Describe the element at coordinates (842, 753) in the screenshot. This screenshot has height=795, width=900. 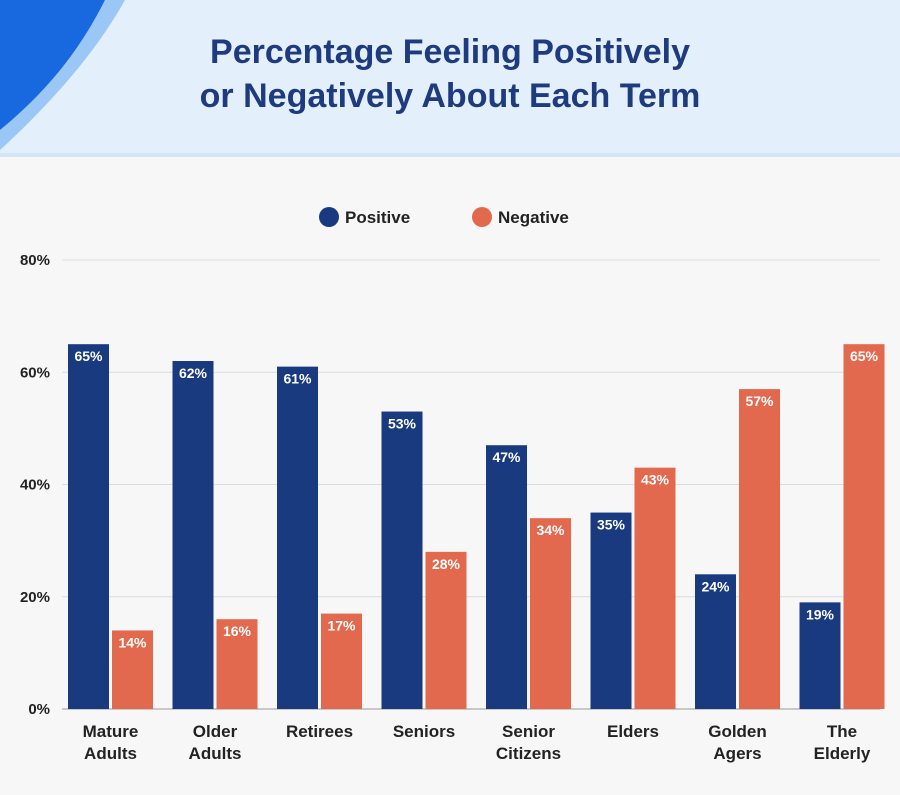
I see `x-tick-label: Elderly` at that location.